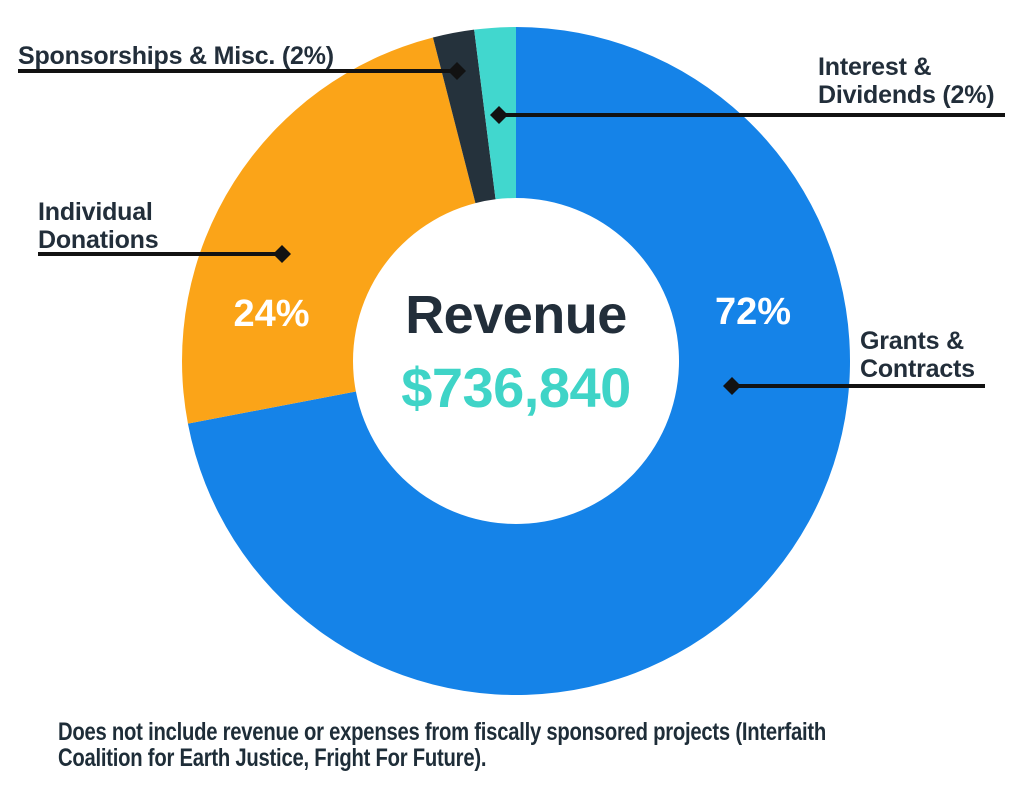  I want to click on sponsorships-callout-diamond-icon, so click(457, 71).